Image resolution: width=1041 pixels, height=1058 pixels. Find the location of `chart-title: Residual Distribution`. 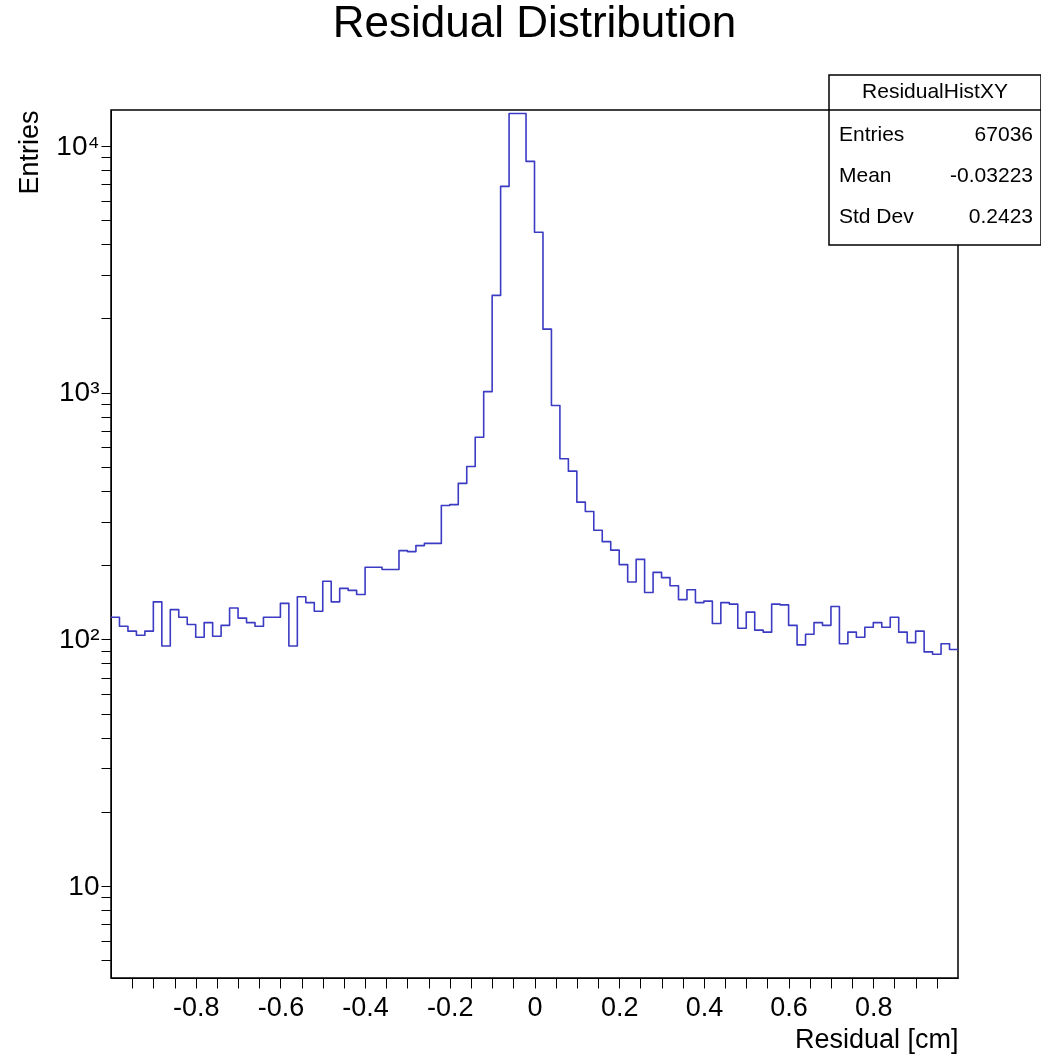

chart-title: Residual Distribution is located at coordinates (534, 23).